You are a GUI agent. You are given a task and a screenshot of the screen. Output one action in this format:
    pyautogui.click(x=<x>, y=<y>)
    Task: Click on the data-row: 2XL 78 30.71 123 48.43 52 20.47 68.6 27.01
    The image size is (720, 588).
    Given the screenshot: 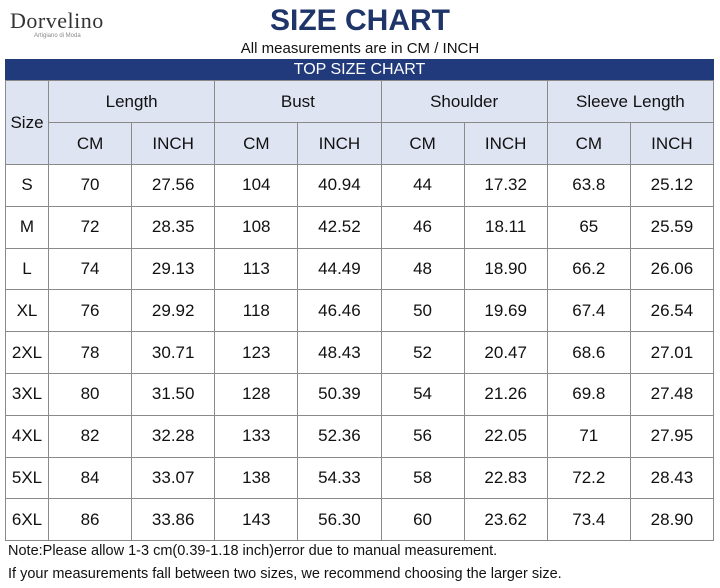 What is the action you would take?
    pyautogui.click(x=360, y=352)
    